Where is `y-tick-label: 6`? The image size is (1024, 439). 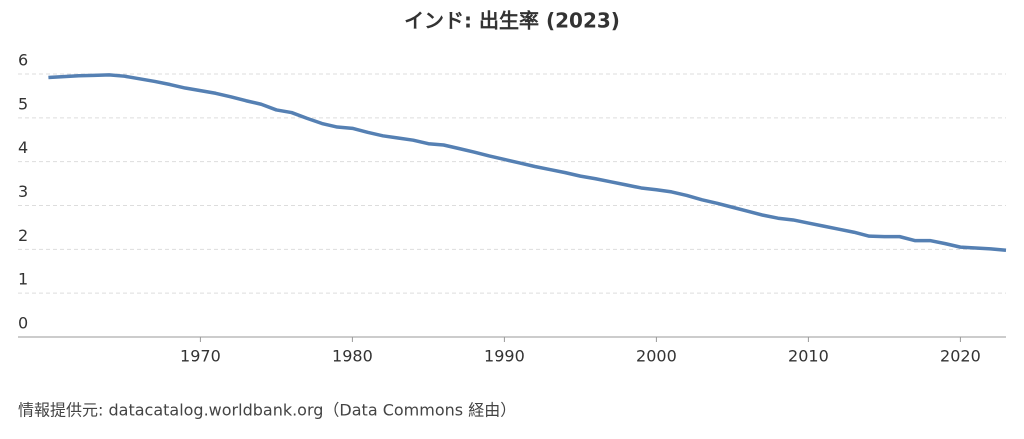
y-tick-label: 6 is located at coordinates (23, 60).